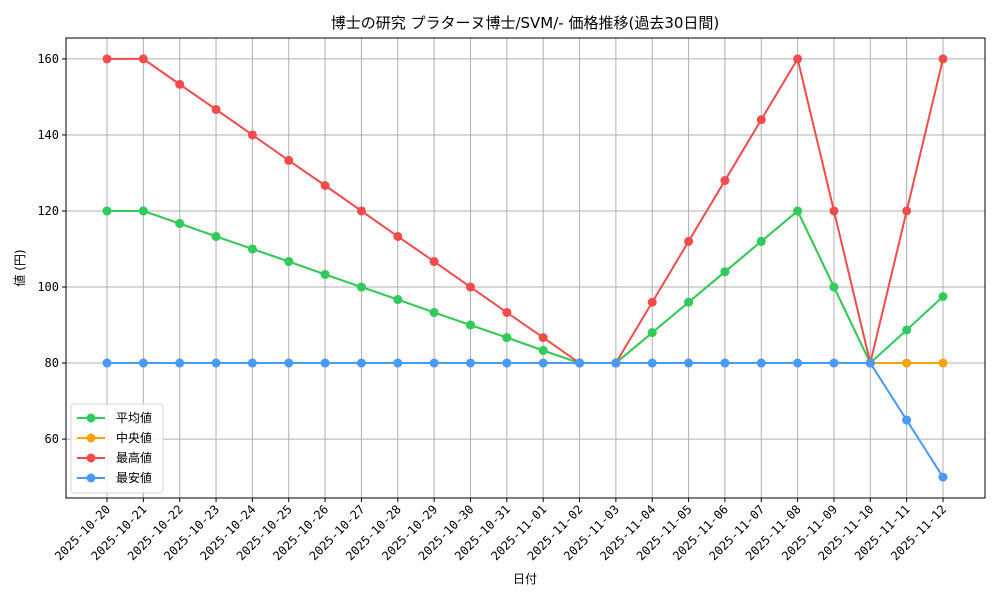 Image resolution: width=1000 pixels, height=600 pixels. Describe the element at coordinates (19, 267) in the screenshot. I see `y-axis-label: 値 (円)` at that location.